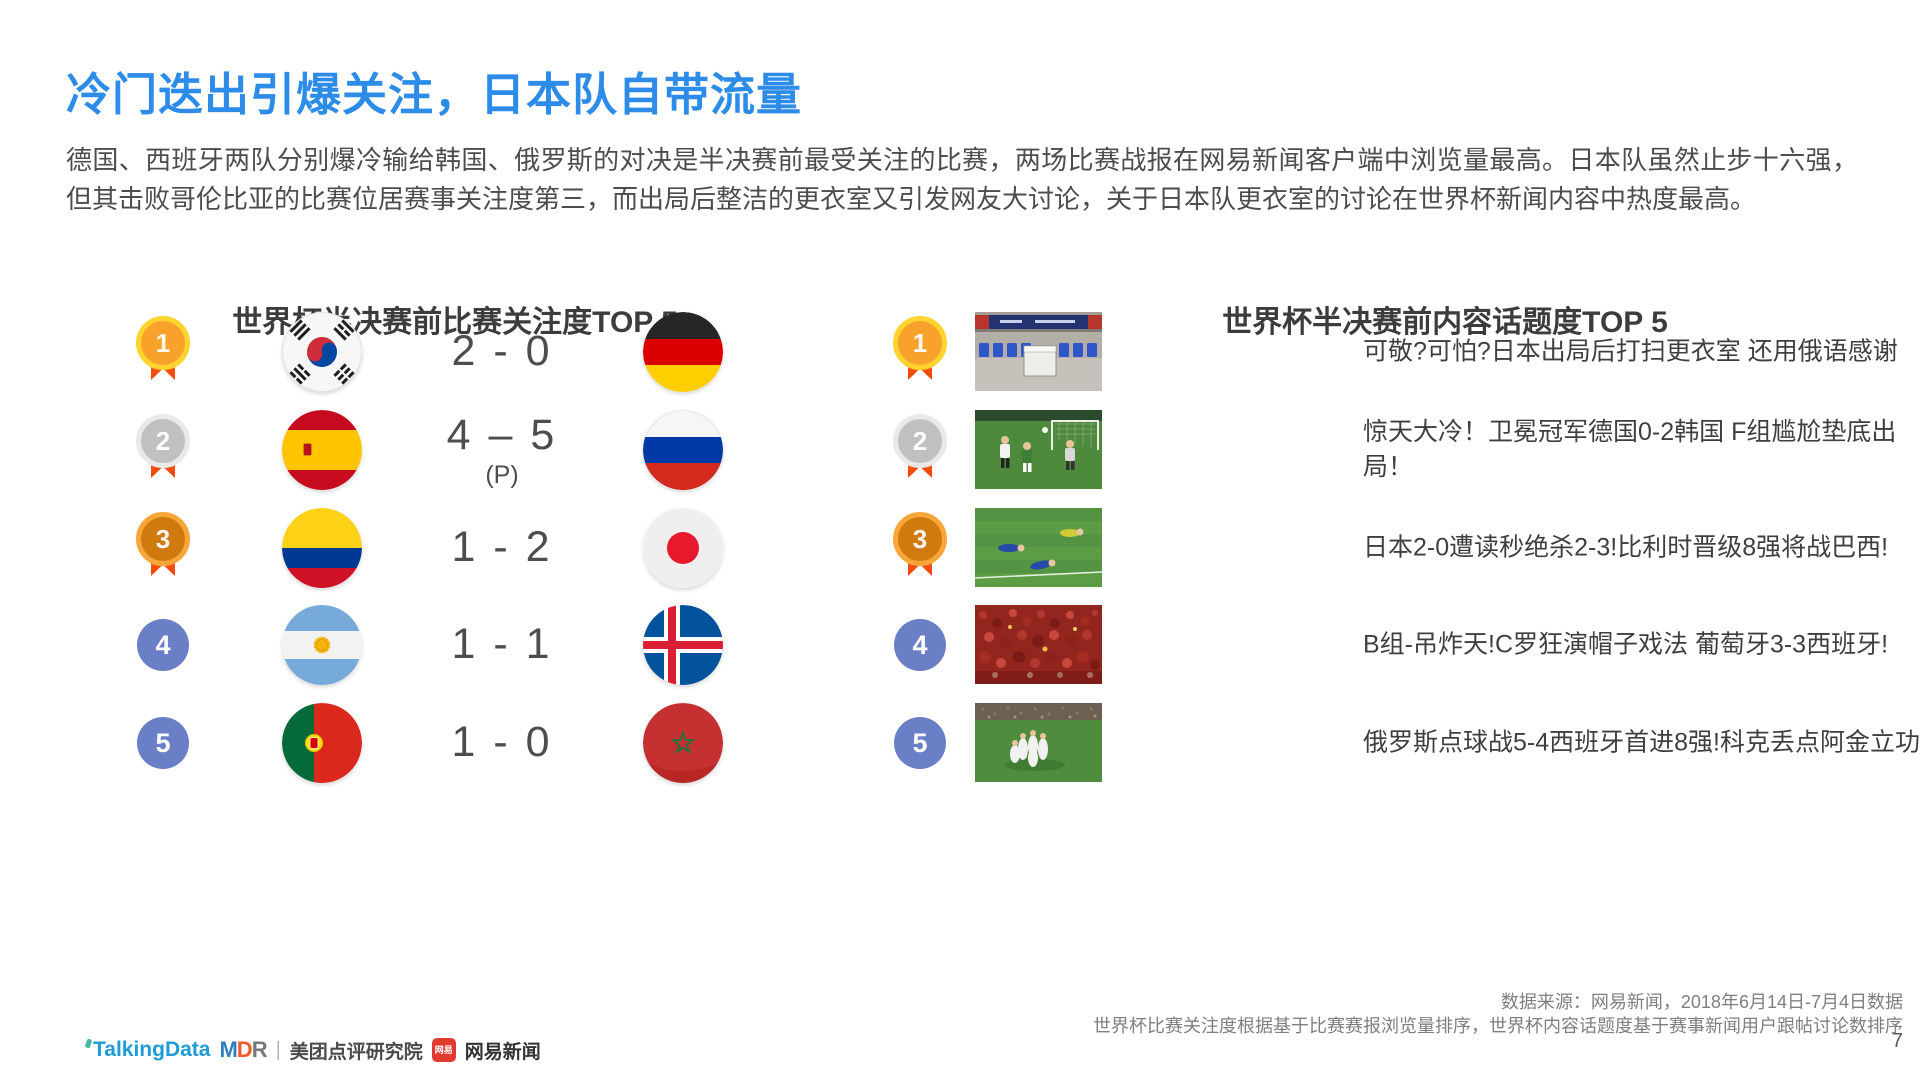 The width and height of the screenshot is (1921, 1080). What do you see at coordinates (443, 1050) in the screenshot?
I see `netease-badge-icon: 网易` at bounding box center [443, 1050].